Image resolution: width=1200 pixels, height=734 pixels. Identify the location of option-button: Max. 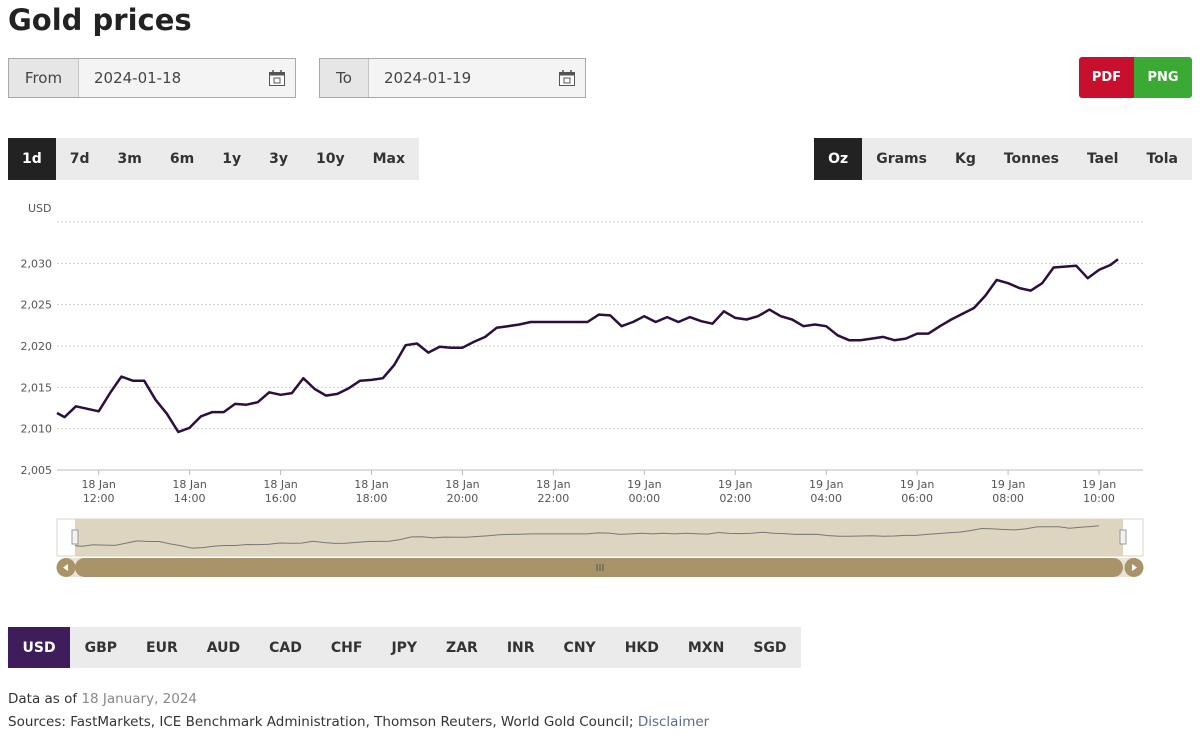
(388, 159).